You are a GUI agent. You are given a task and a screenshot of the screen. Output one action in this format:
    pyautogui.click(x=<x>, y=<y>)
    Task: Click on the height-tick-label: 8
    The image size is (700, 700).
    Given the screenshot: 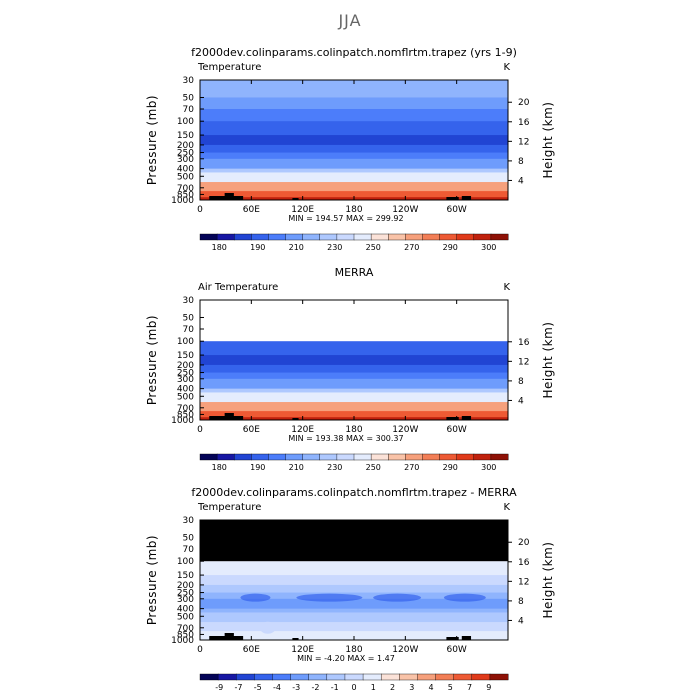 What is the action you would take?
    pyautogui.click(x=521, y=602)
    